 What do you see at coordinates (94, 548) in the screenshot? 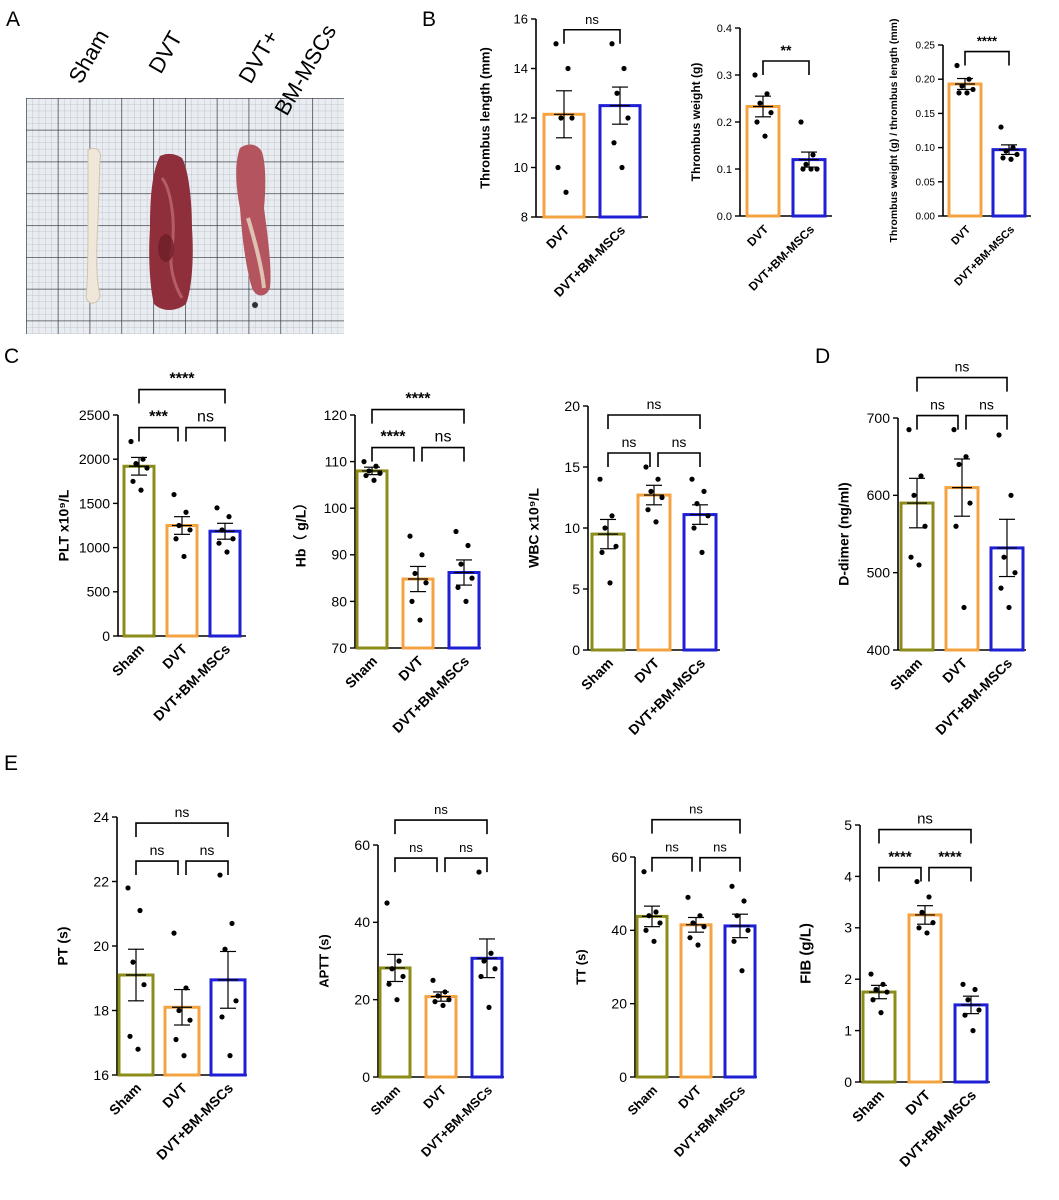
I see `y-tick-label: 1000` at bounding box center [94, 548].